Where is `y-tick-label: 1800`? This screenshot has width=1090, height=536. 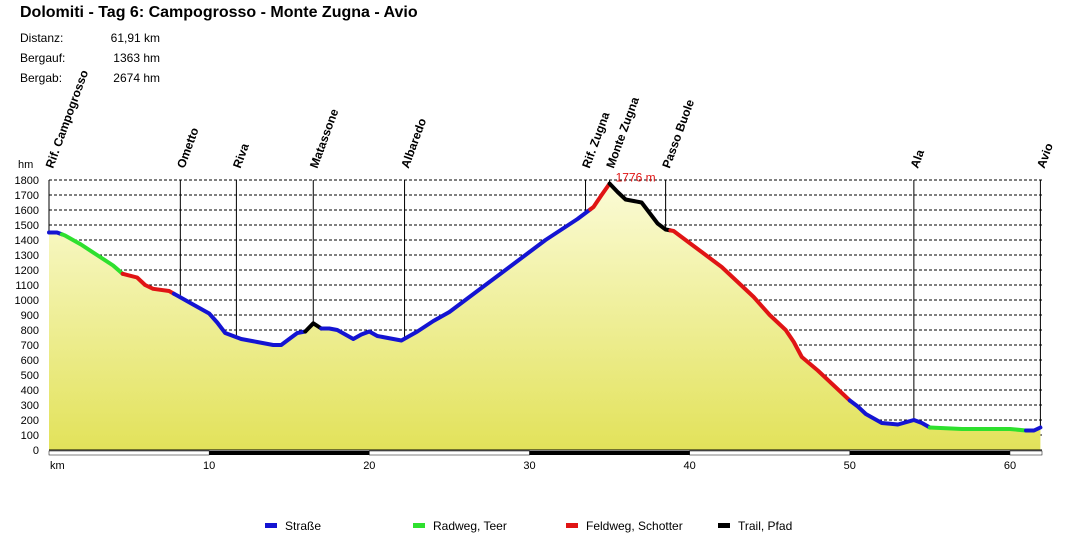 y-tick-label: 1800 is located at coordinates (27, 181).